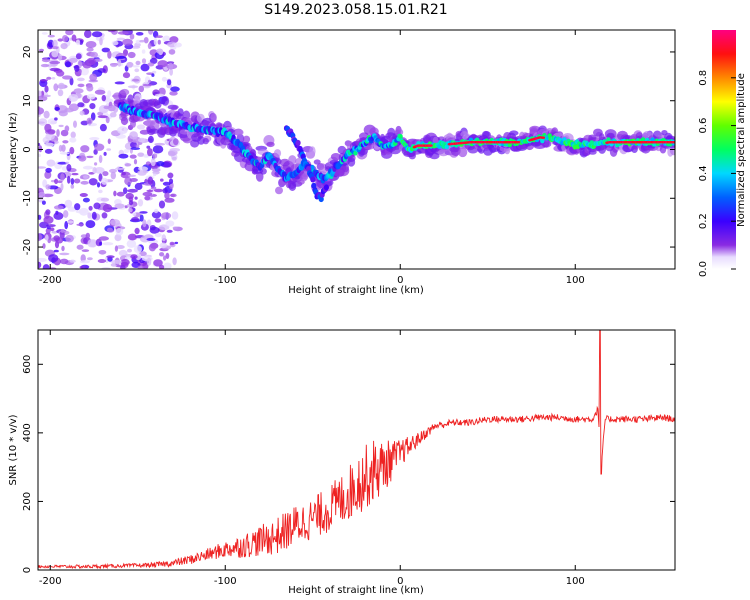  Describe the element at coordinates (50, 280) in the screenshot. I see `spectrogram-xtick-label: -200` at that location.